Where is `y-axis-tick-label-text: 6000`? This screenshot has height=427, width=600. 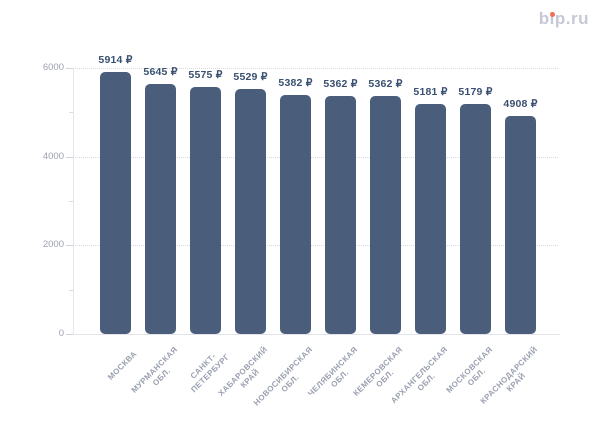 y-axis-tick-label-text: 6000 is located at coordinates (53, 67).